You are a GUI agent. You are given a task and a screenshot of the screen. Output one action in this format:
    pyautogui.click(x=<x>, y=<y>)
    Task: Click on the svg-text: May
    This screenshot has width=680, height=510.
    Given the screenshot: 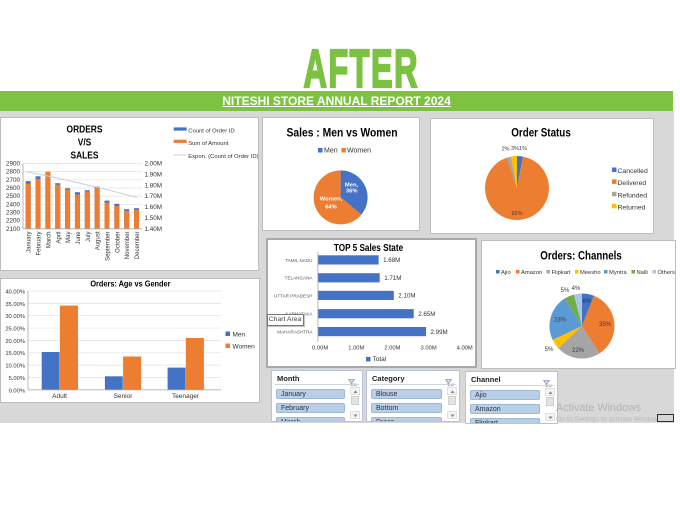 What is the action you would take?
    pyautogui.click(x=69, y=237)
    